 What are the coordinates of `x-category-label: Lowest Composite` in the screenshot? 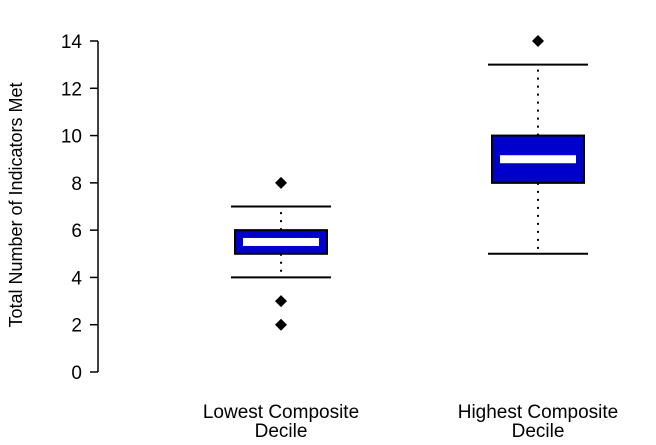 It's located at (281, 412).